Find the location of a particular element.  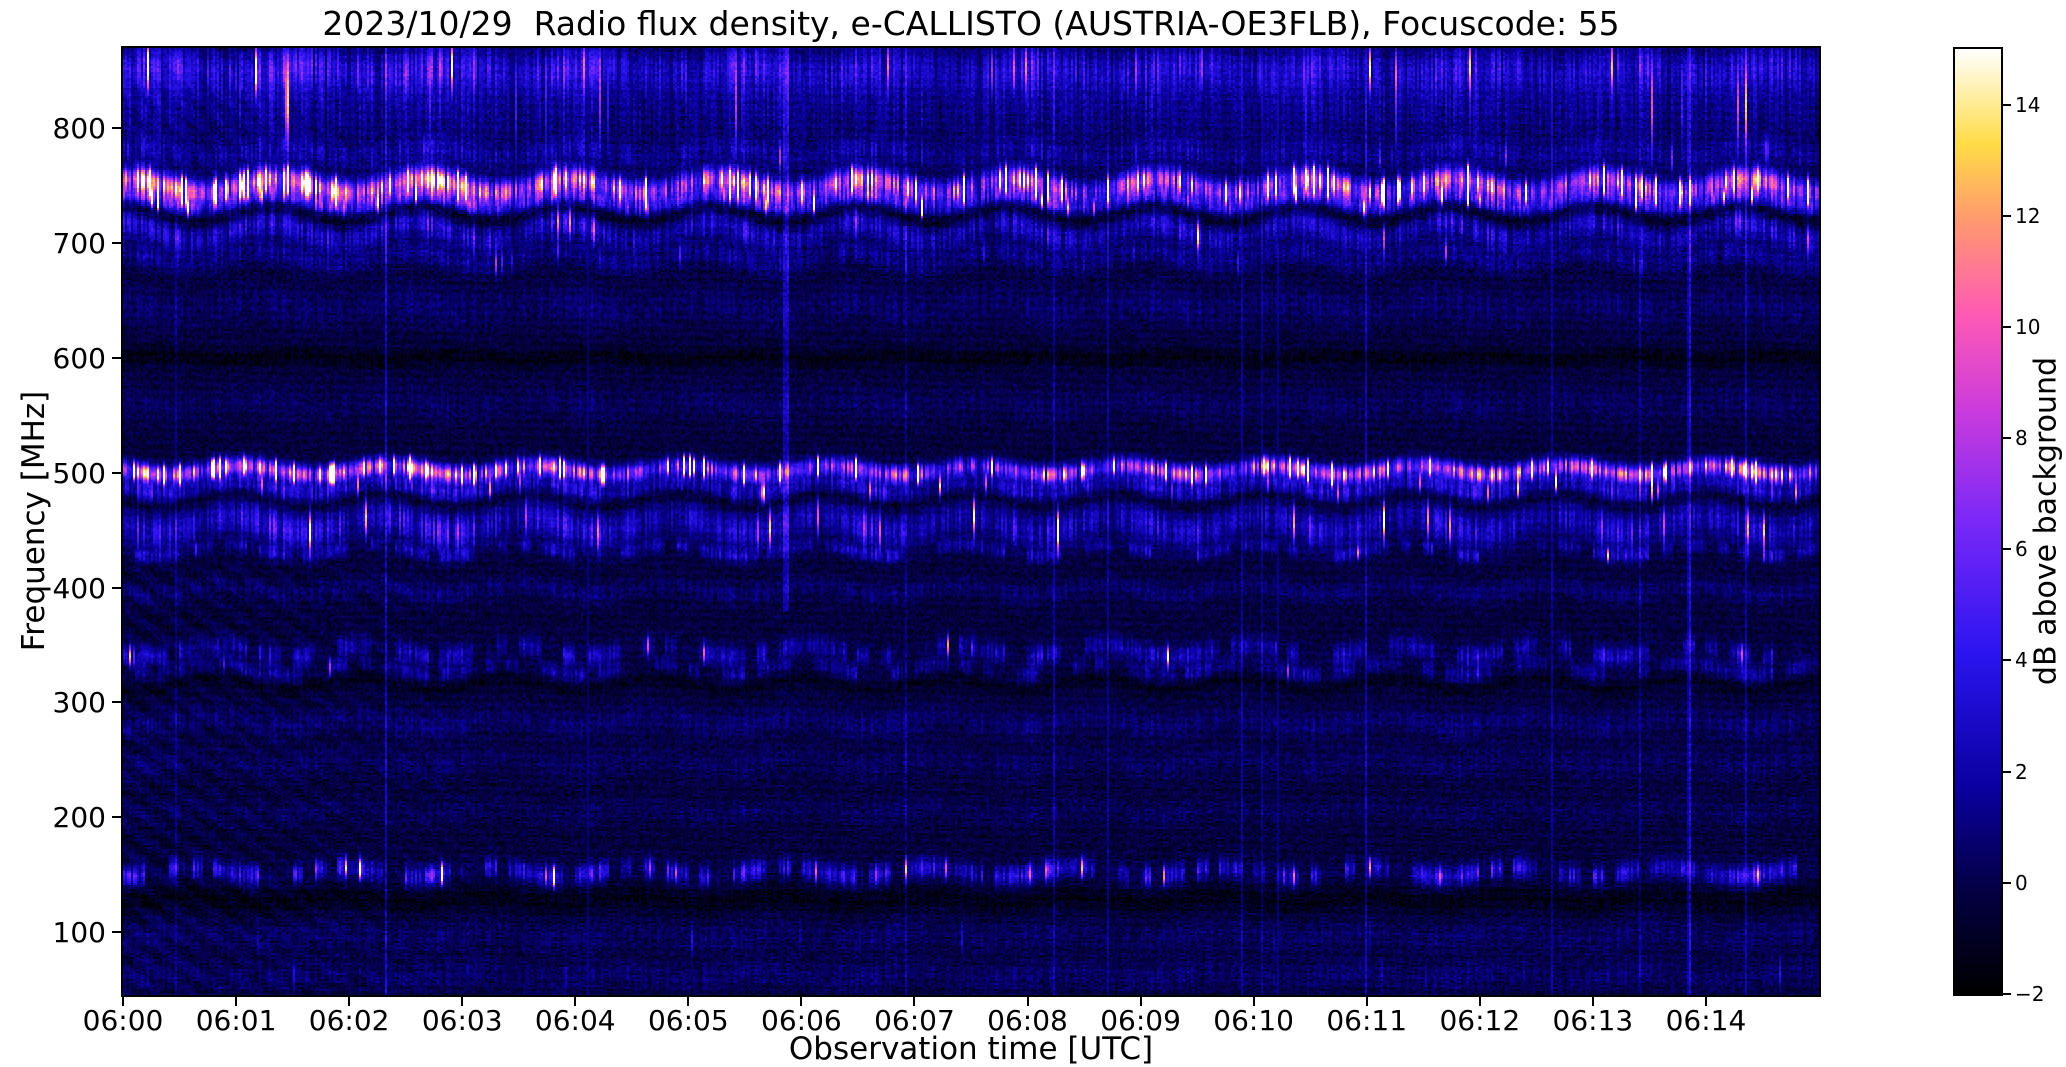

y-tick-label: 600 is located at coordinates (79, 358).